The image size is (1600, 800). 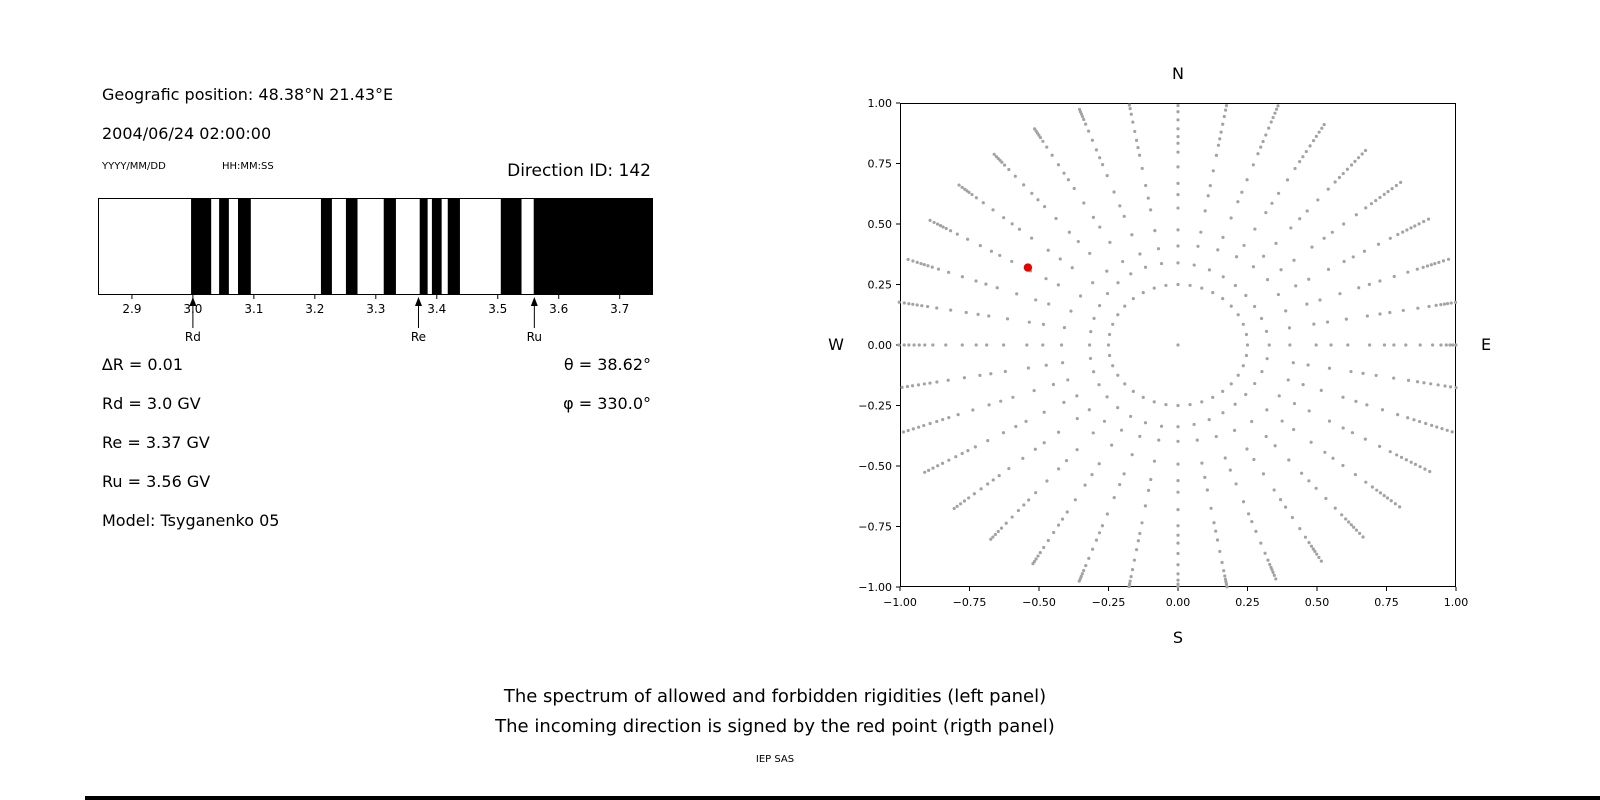 What do you see at coordinates (619, 309) in the screenshot?
I see `spectrum-tick-label: 3.7` at bounding box center [619, 309].